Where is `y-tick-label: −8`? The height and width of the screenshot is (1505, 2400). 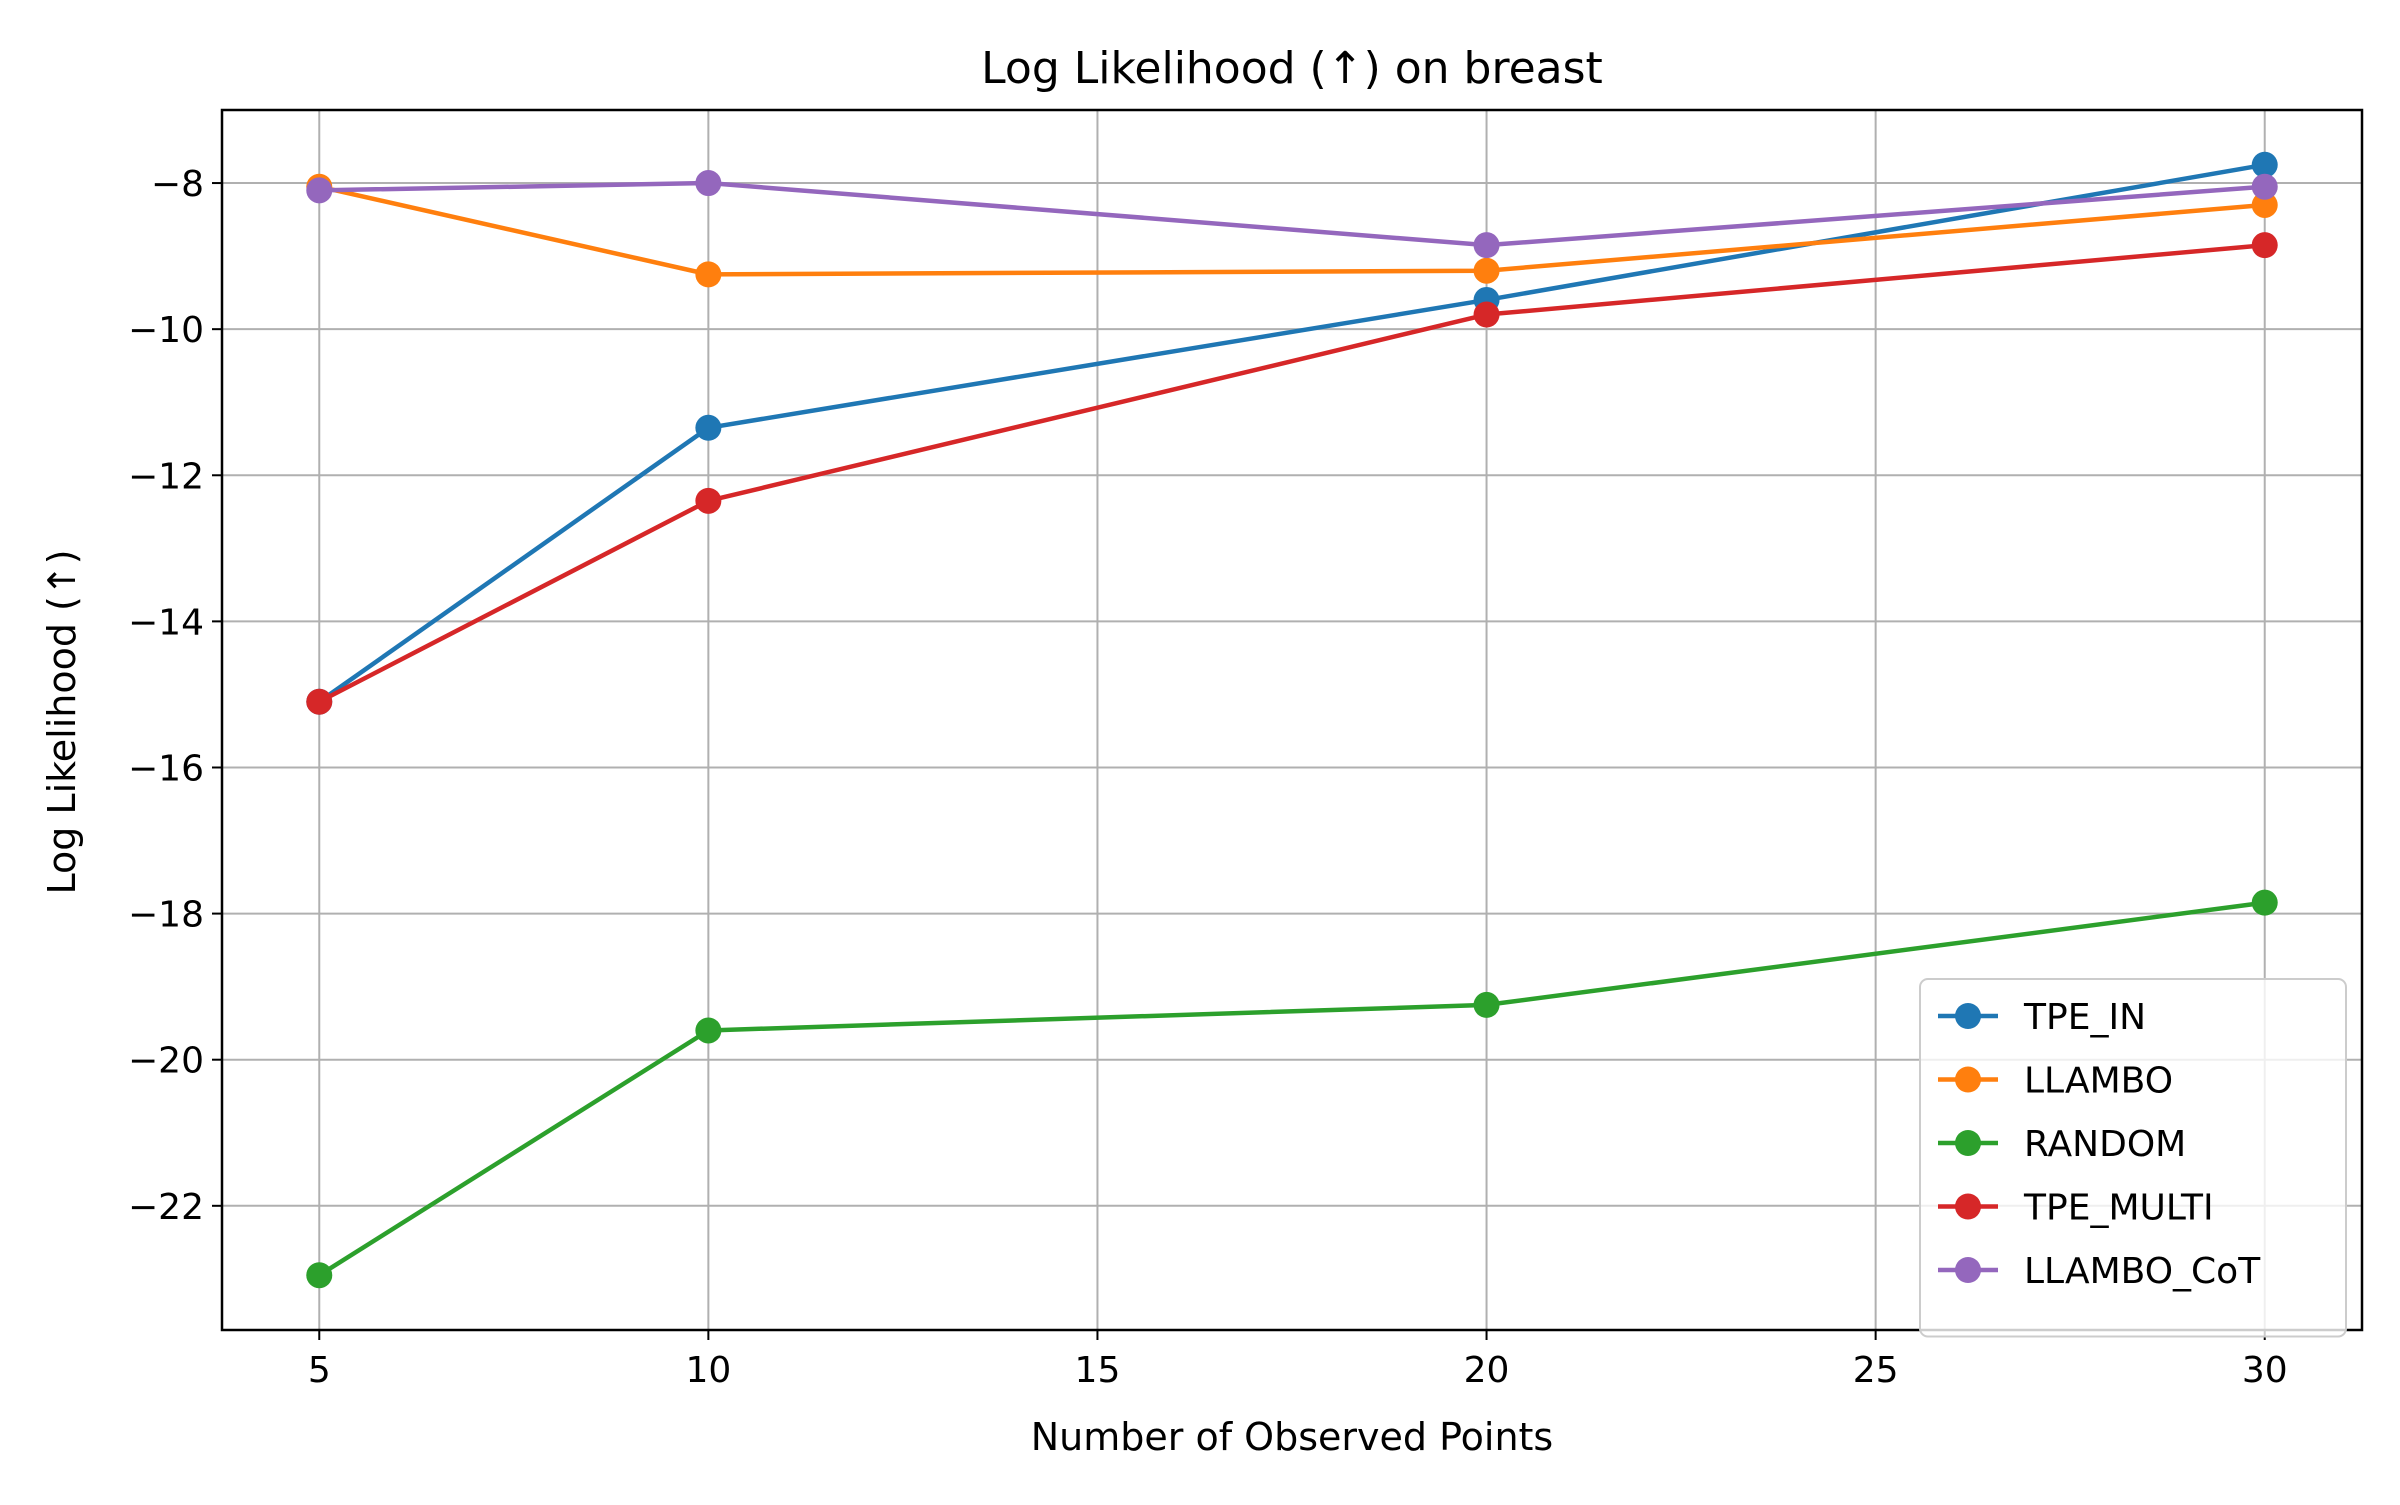 y-tick-label: −8 is located at coordinates (177, 184).